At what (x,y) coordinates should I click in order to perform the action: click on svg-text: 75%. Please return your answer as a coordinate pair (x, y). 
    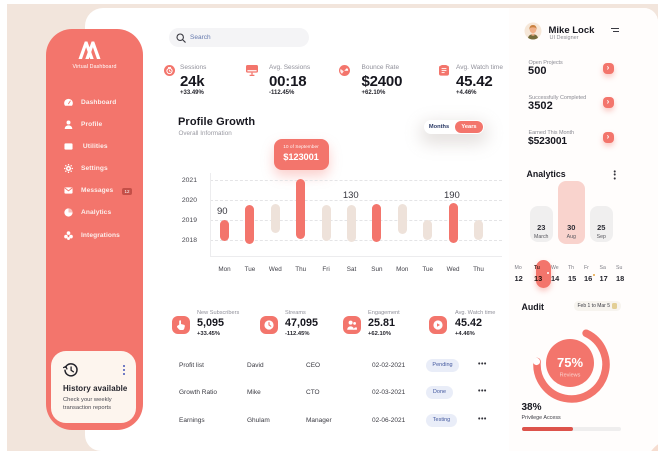
    Looking at the image, I should click on (570, 362).